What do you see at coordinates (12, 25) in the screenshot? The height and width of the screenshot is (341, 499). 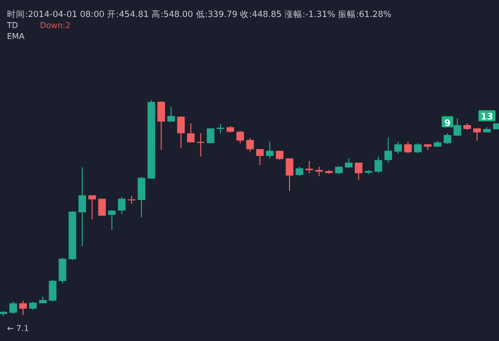 I see `text: TD` at bounding box center [12, 25].